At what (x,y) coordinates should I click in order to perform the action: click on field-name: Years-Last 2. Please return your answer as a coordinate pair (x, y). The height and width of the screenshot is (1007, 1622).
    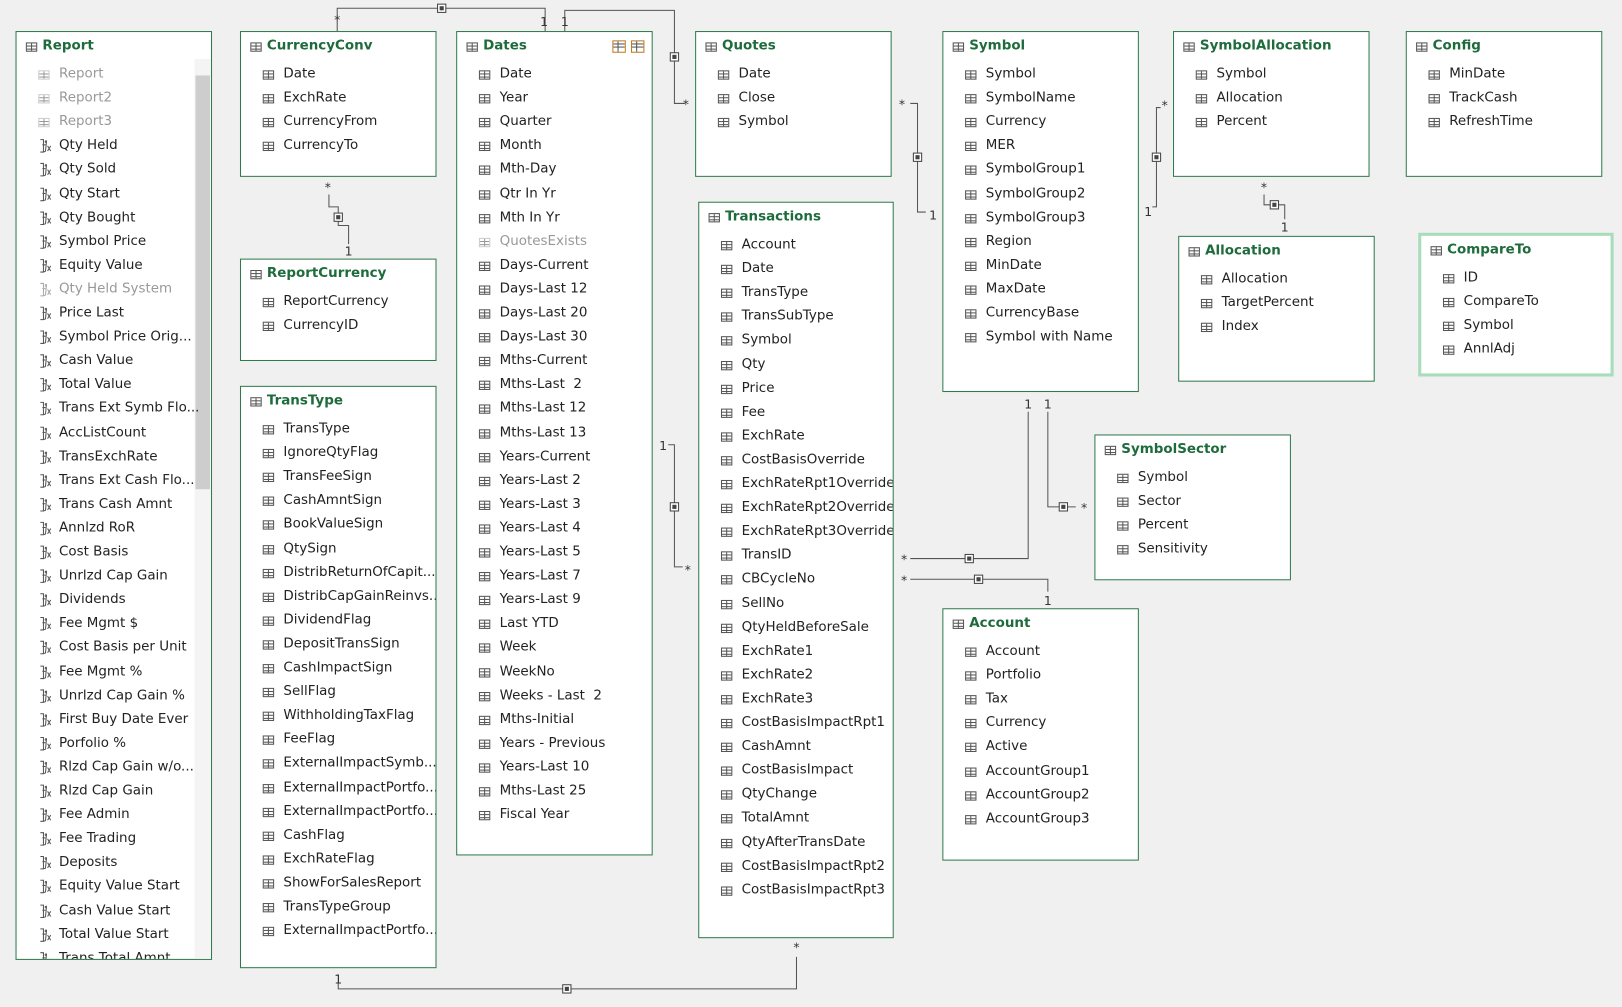
    Looking at the image, I should click on (540, 480).